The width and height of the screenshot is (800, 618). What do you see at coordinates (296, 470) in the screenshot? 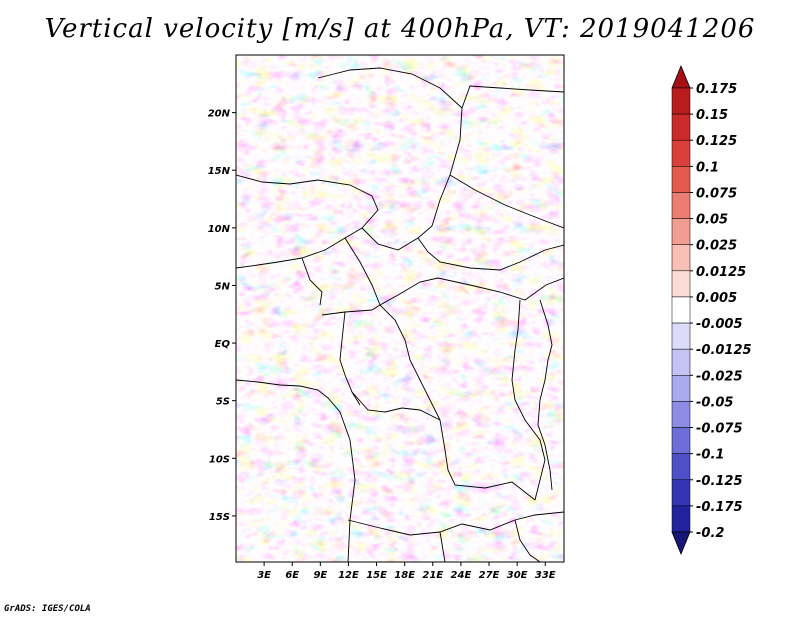
I see `coastline` at bounding box center [296, 470].